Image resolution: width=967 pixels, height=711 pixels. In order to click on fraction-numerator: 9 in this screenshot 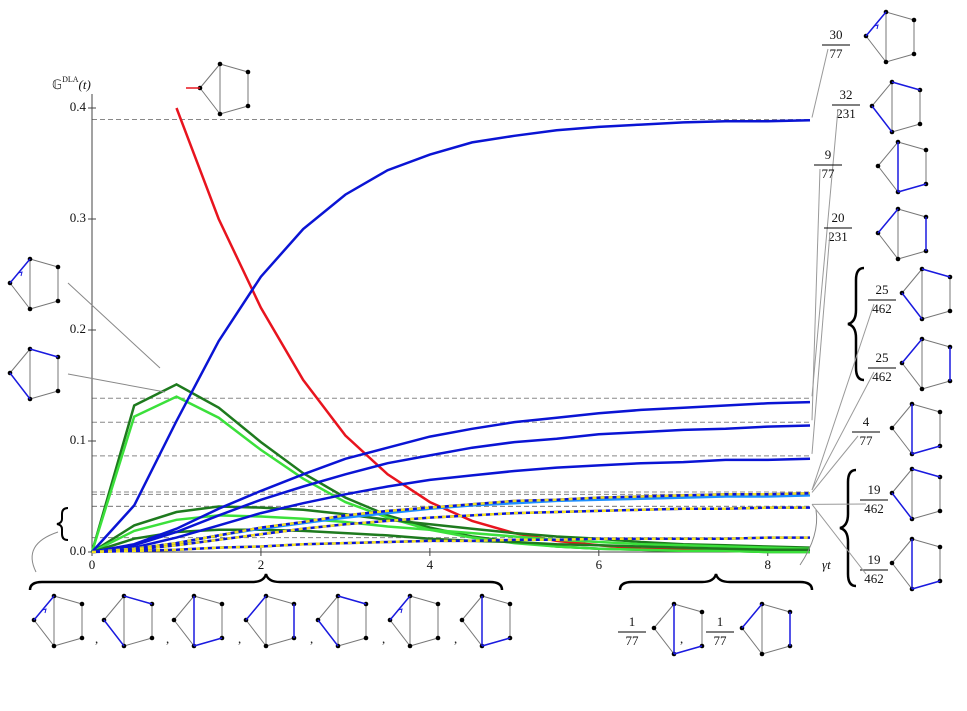, I will do `click(828, 154)`.